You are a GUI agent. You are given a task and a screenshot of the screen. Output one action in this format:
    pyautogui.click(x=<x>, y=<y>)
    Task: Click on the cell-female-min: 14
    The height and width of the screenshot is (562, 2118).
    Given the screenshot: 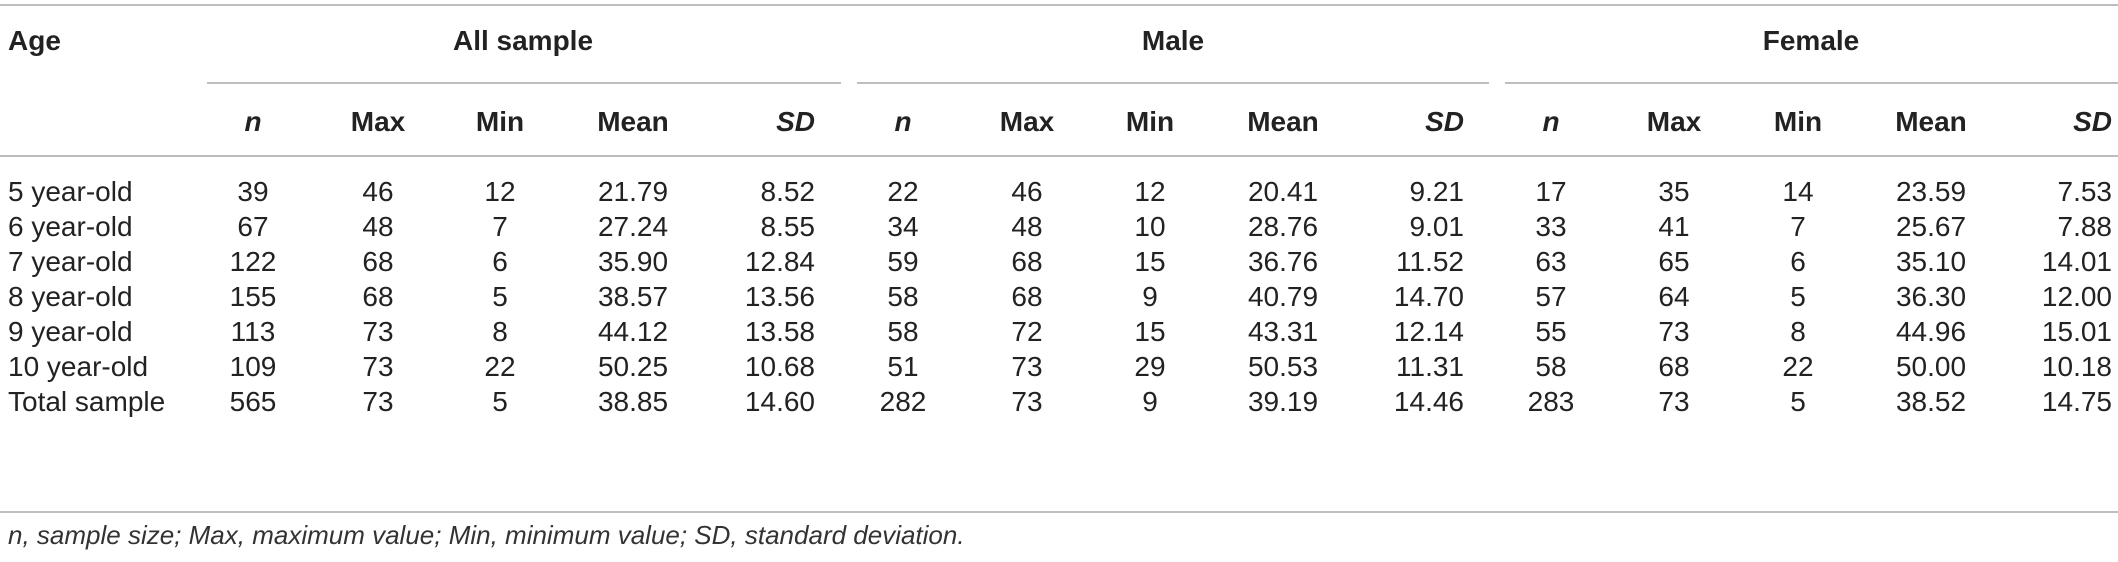 What is the action you would take?
    pyautogui.click(x=1798, y=191)
    